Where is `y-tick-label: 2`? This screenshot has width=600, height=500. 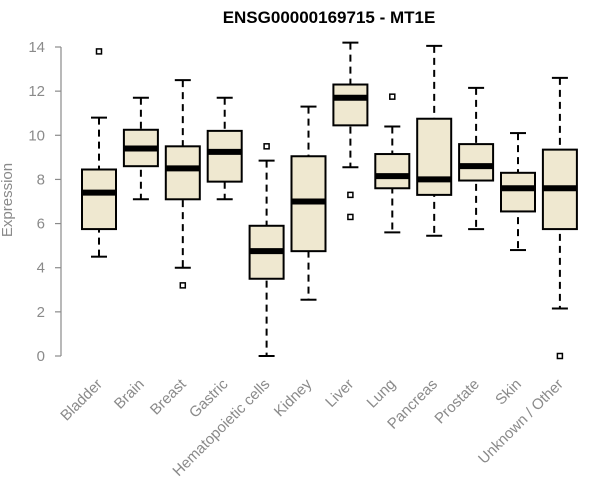 y-tick-label: 2 is located at coordinates (41, 312).